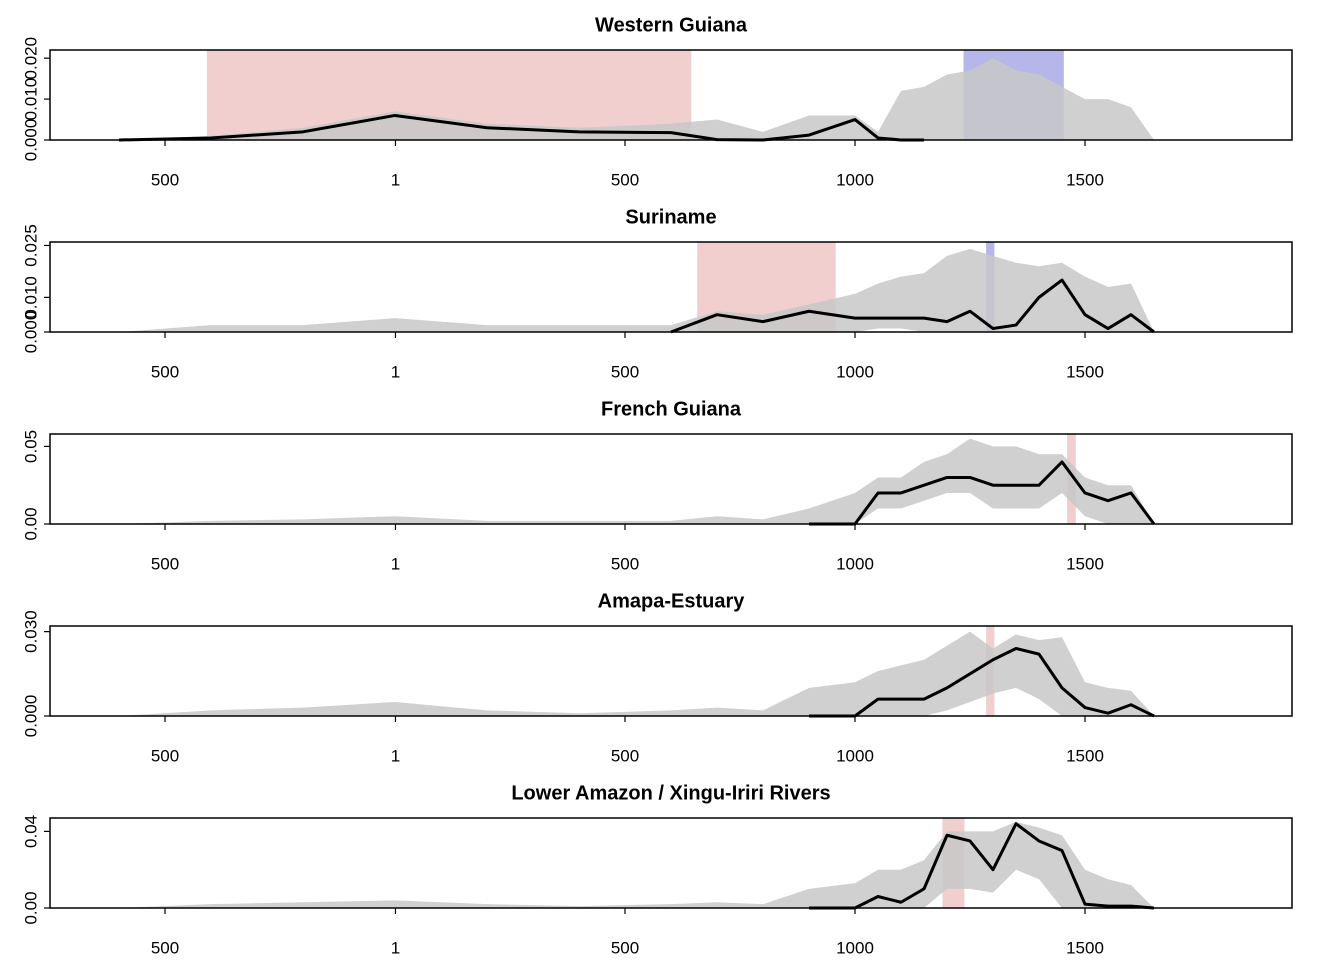 The image size is (1344, 960). I want to click on panel-title: Western Guiana, so click(671, 25).